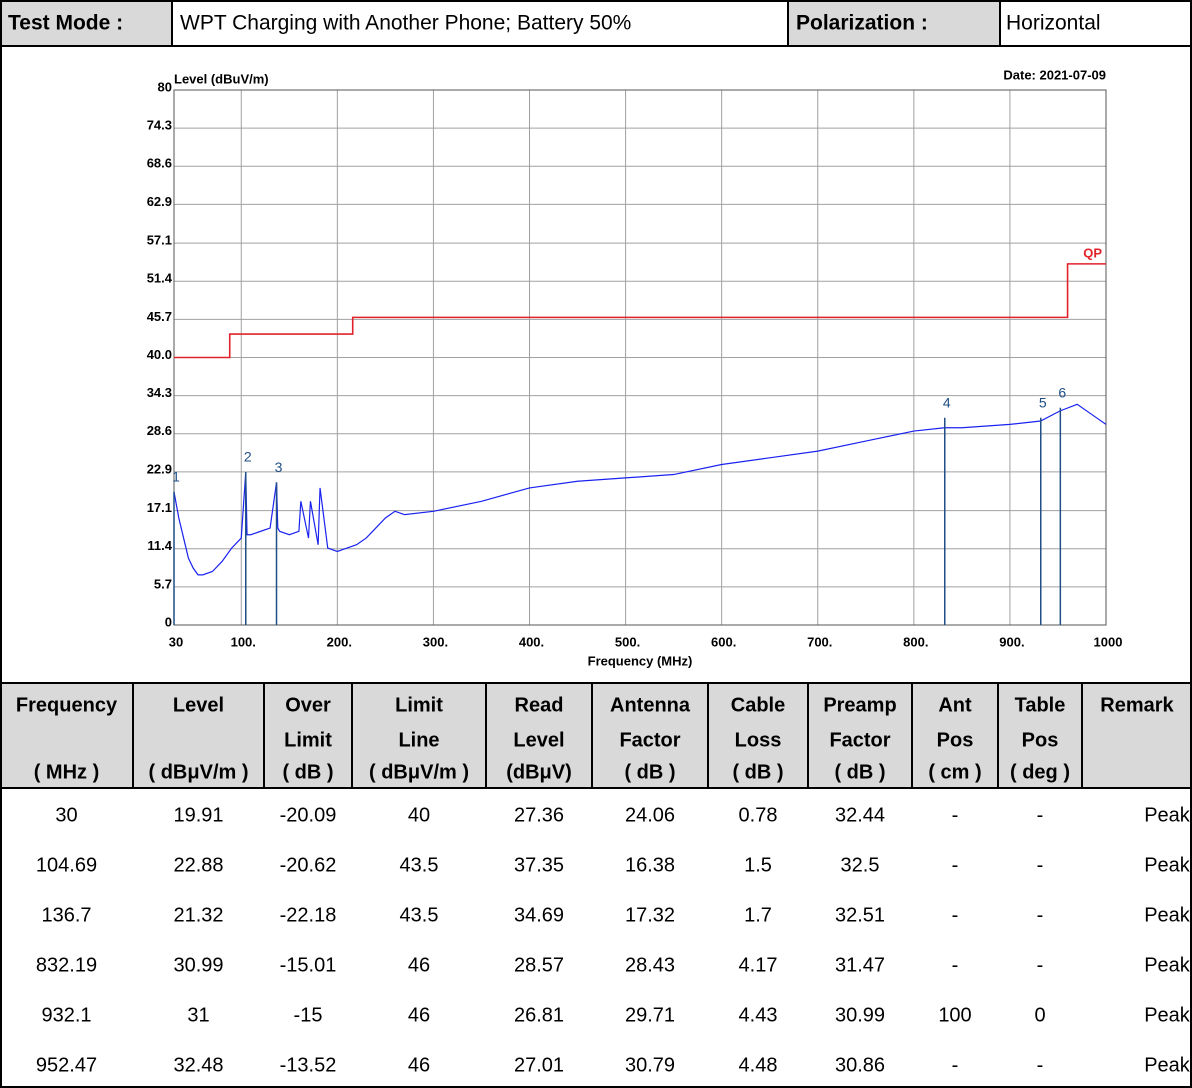  I want to click on table-cell: 40, so click(419, 815).